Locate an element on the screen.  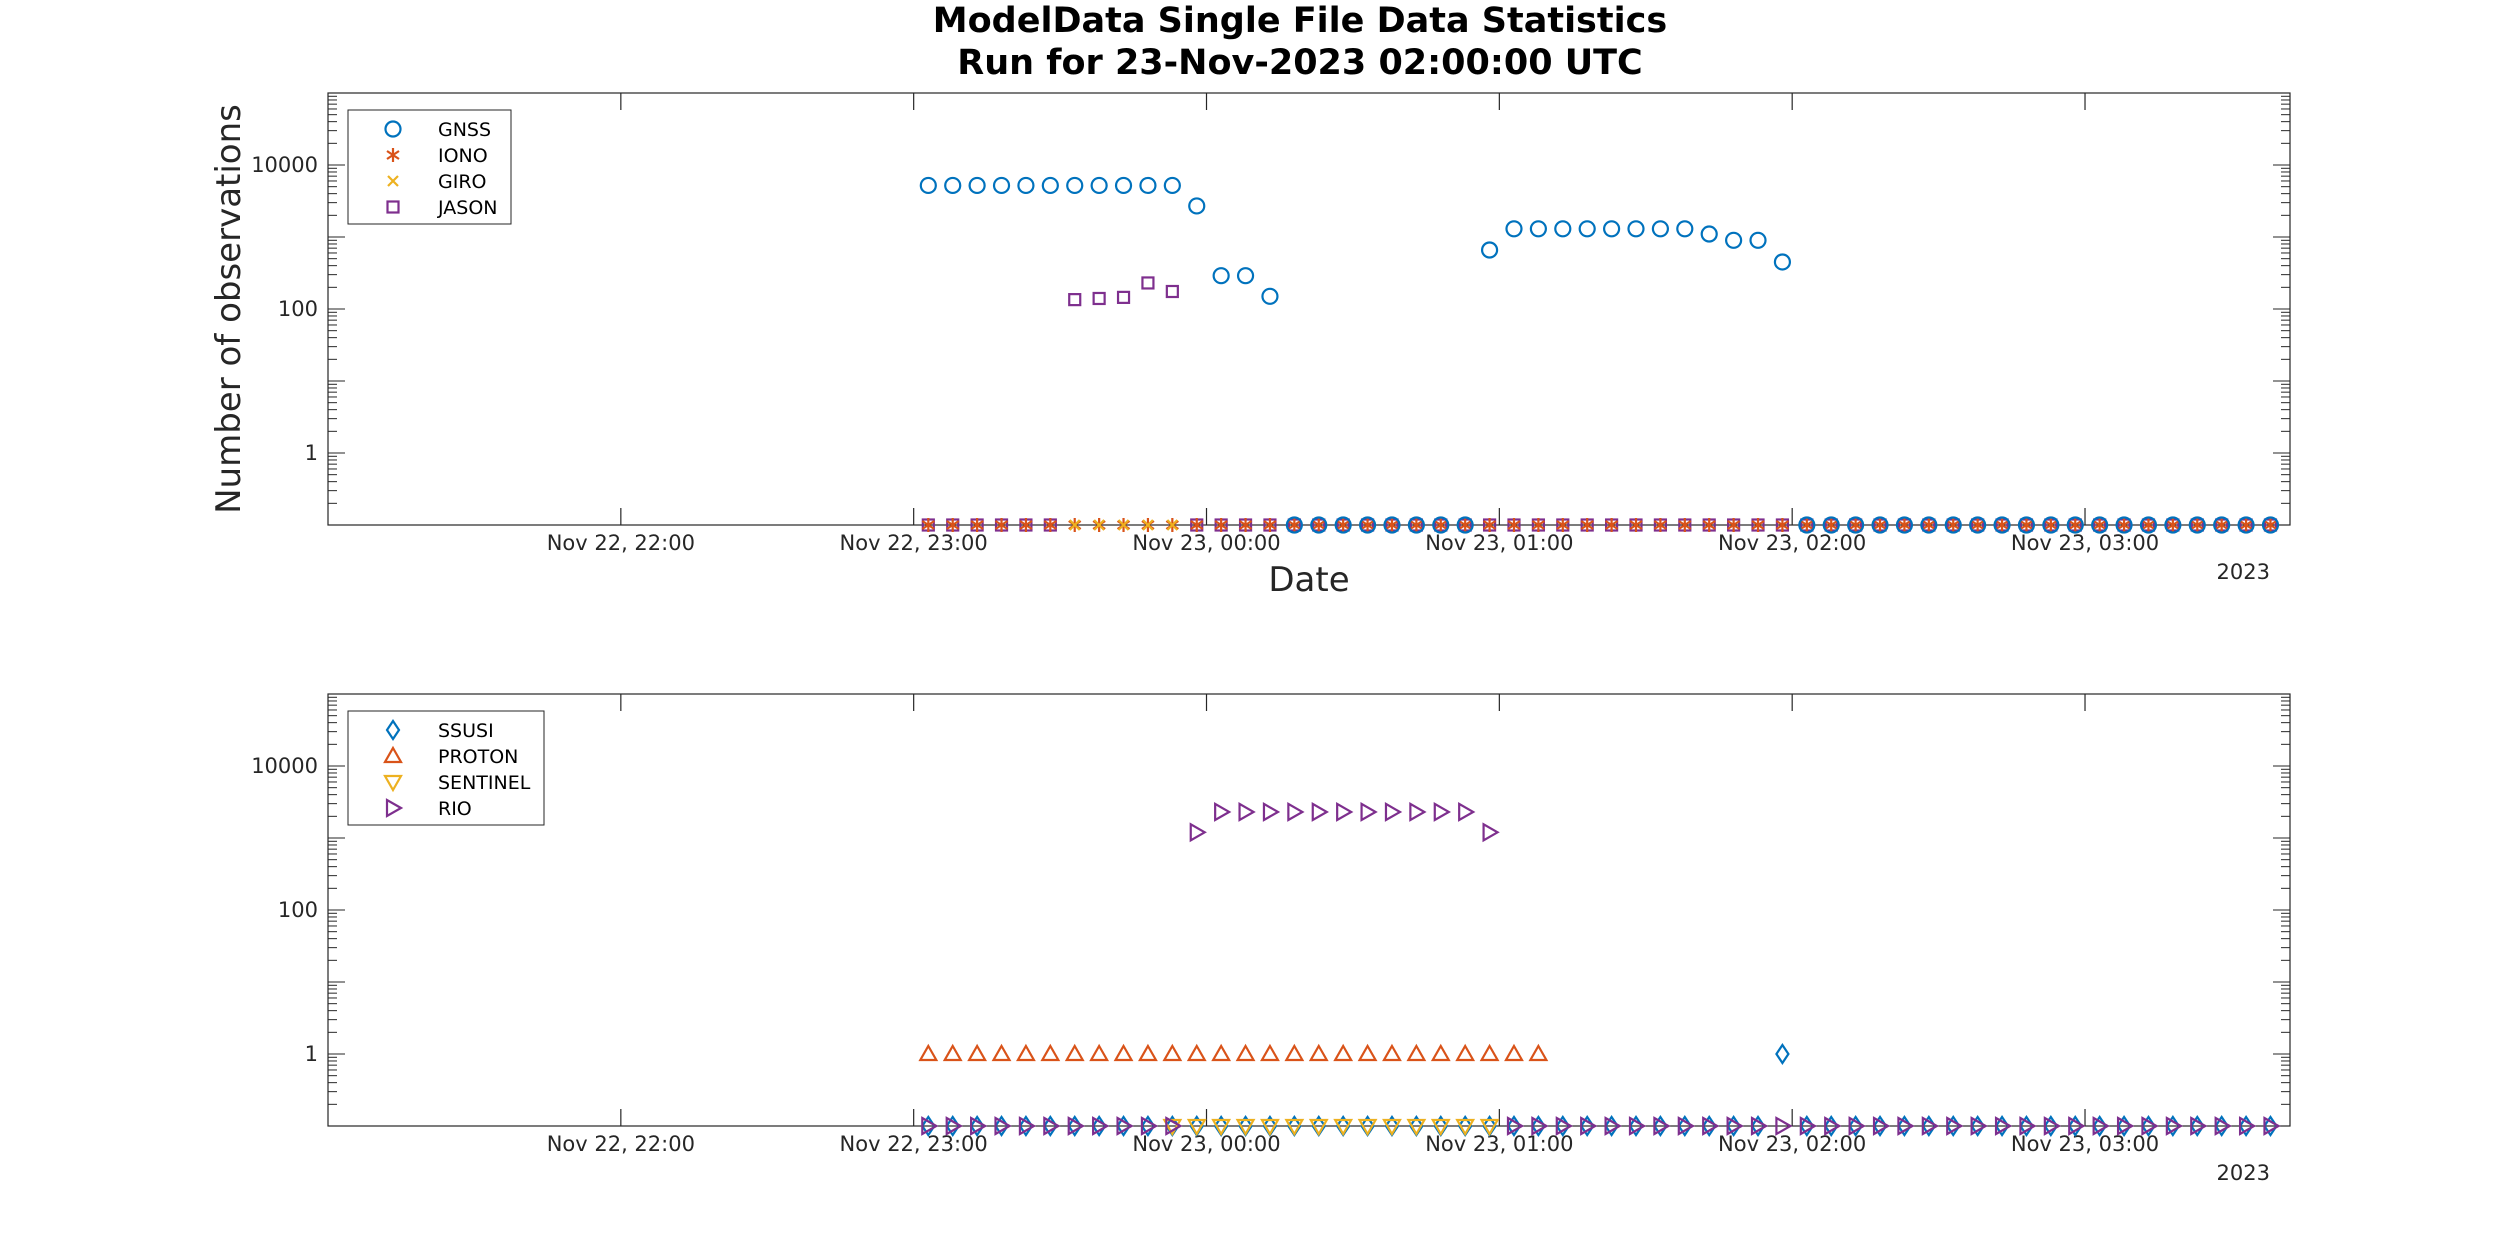
legend-marker-jason is located at coordinates (393, 207).